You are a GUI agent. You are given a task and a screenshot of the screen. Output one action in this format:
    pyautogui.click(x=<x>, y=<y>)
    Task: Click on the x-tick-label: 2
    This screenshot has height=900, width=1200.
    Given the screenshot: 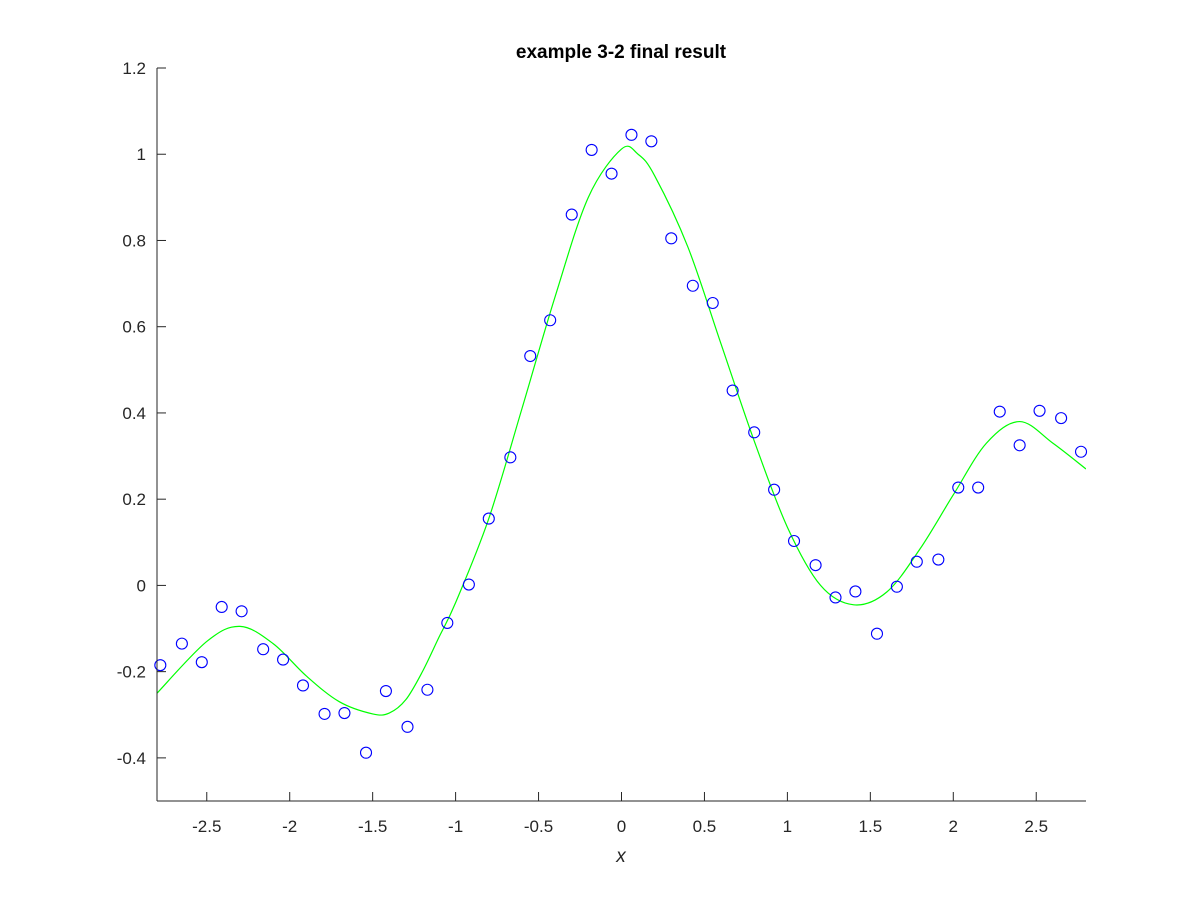 What is the action you would take?
    pyautogui.click(x=953, y=826)
    